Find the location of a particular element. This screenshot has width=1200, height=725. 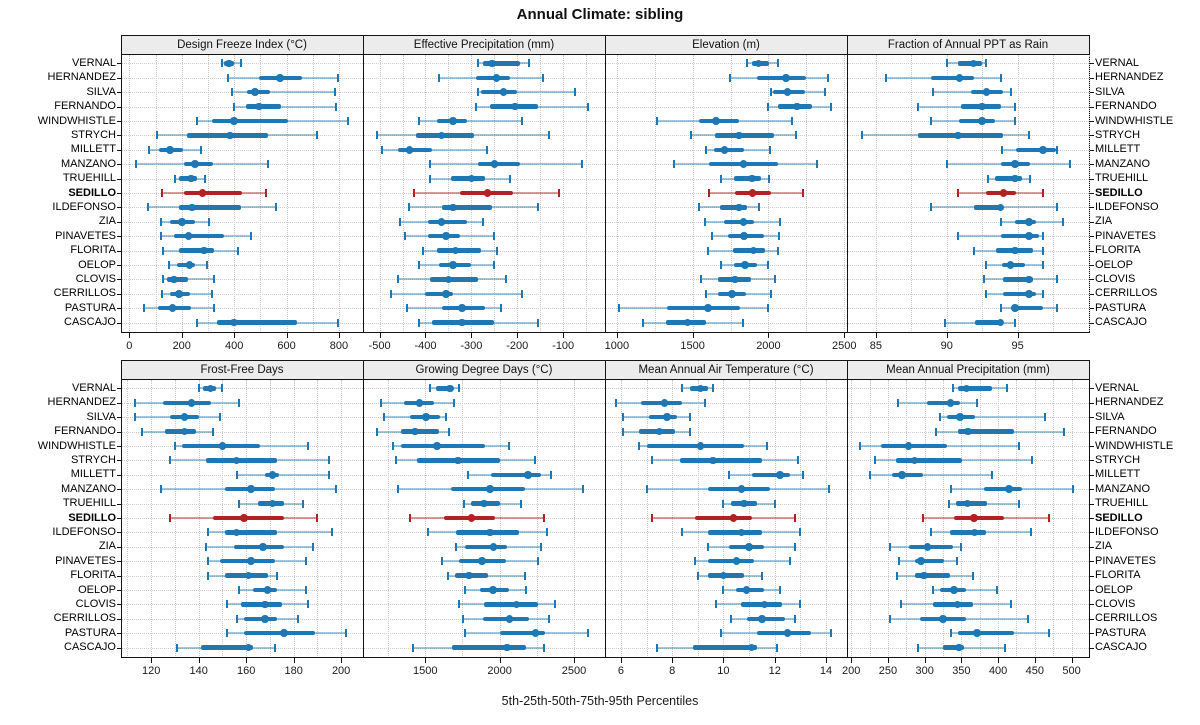

station-label-right-manzano: MANZANO is located at coordinates (1122, 488).